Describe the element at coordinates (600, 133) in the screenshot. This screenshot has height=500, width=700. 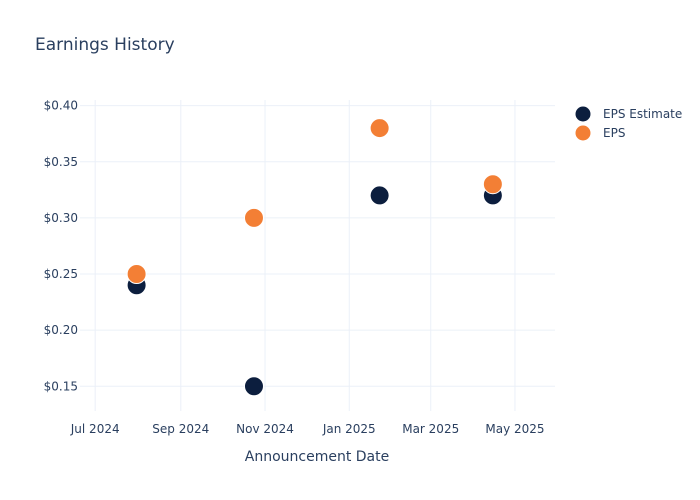
I see `legend-item: EPS` at that location.